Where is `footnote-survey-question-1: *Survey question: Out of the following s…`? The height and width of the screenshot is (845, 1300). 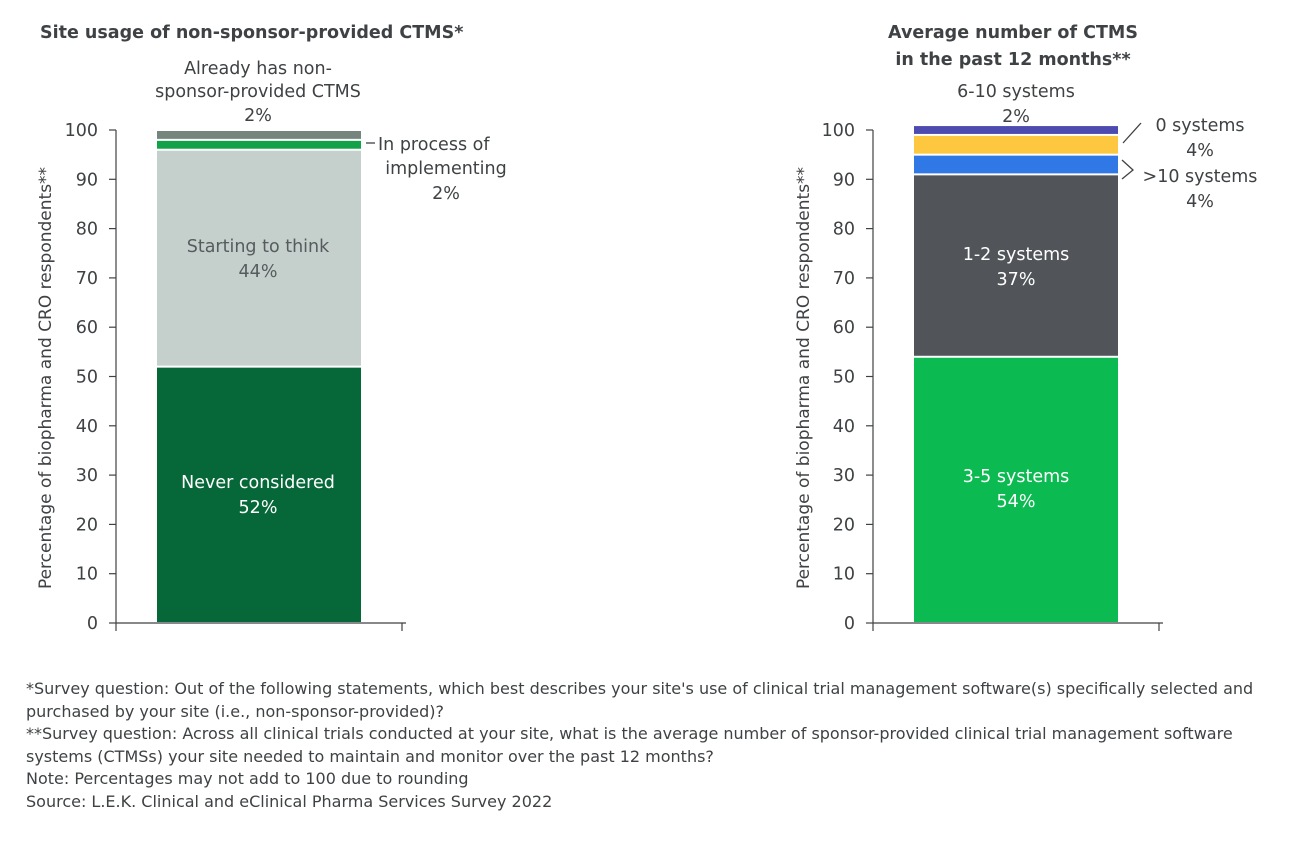
footnote-survey-question-1: *Survey question: Out of the following s… is located at coordinates (640, 700).